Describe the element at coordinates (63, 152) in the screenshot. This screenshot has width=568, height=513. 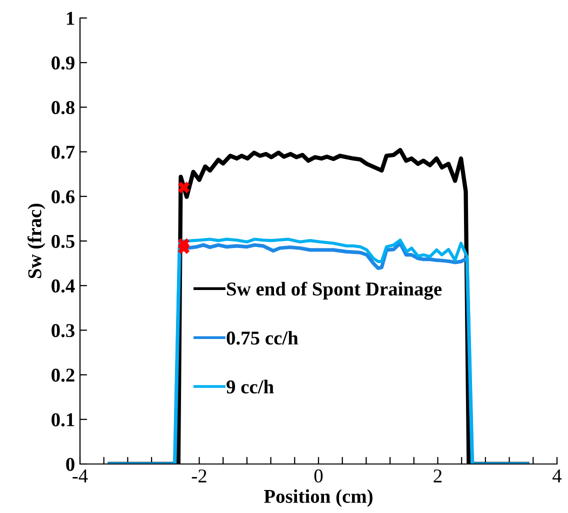
I see `y-tick-label: 0.7` at that location.